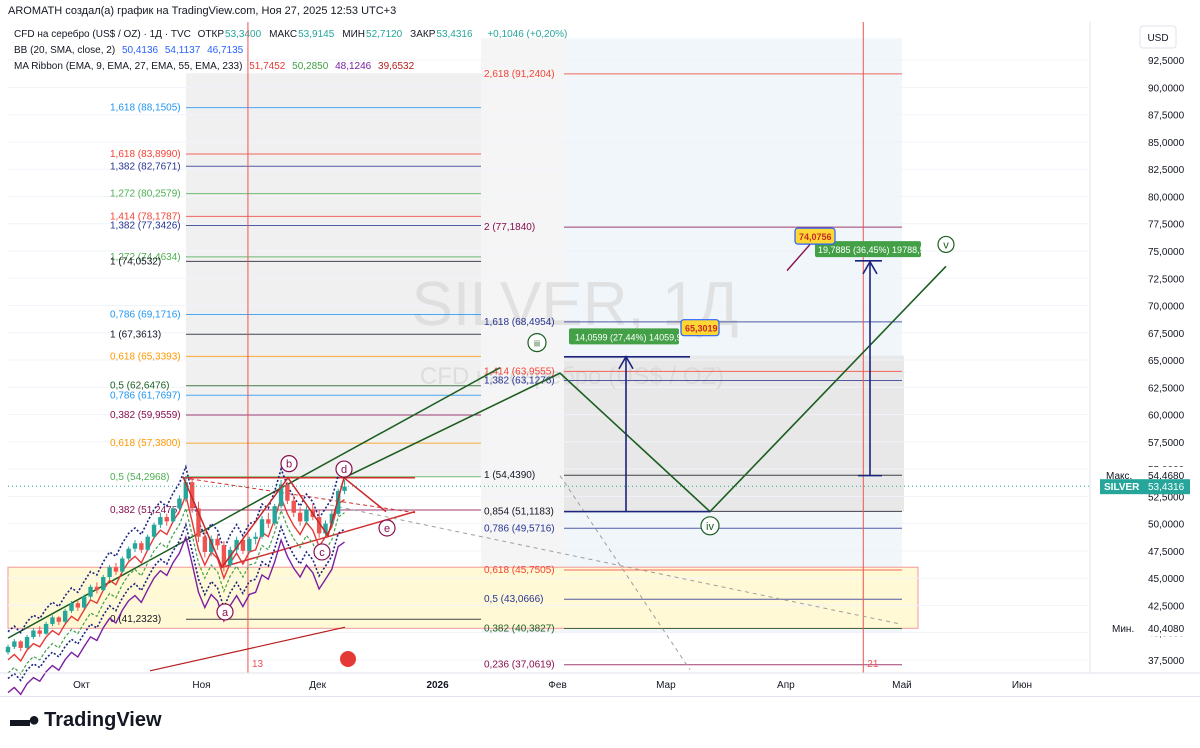  Describe the element at coordinates (1166, 443) in the screenshot. I see `price-tick-label: 57,5000` at that location.